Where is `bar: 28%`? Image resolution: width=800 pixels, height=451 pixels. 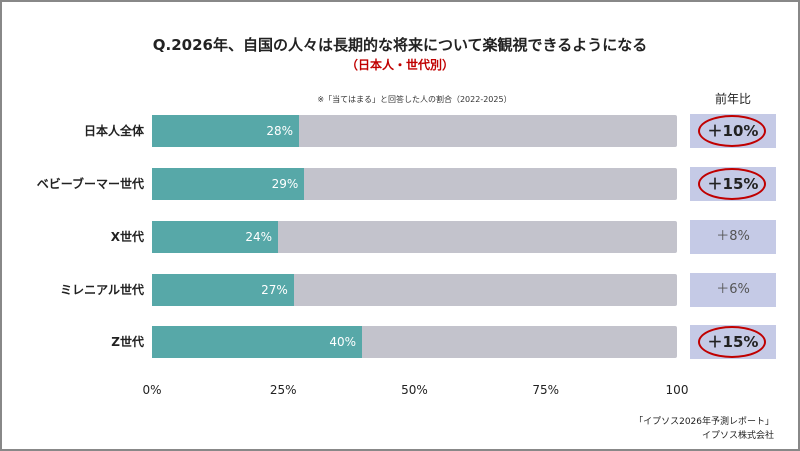 bar: 28% is located at coordinates (225, 131).